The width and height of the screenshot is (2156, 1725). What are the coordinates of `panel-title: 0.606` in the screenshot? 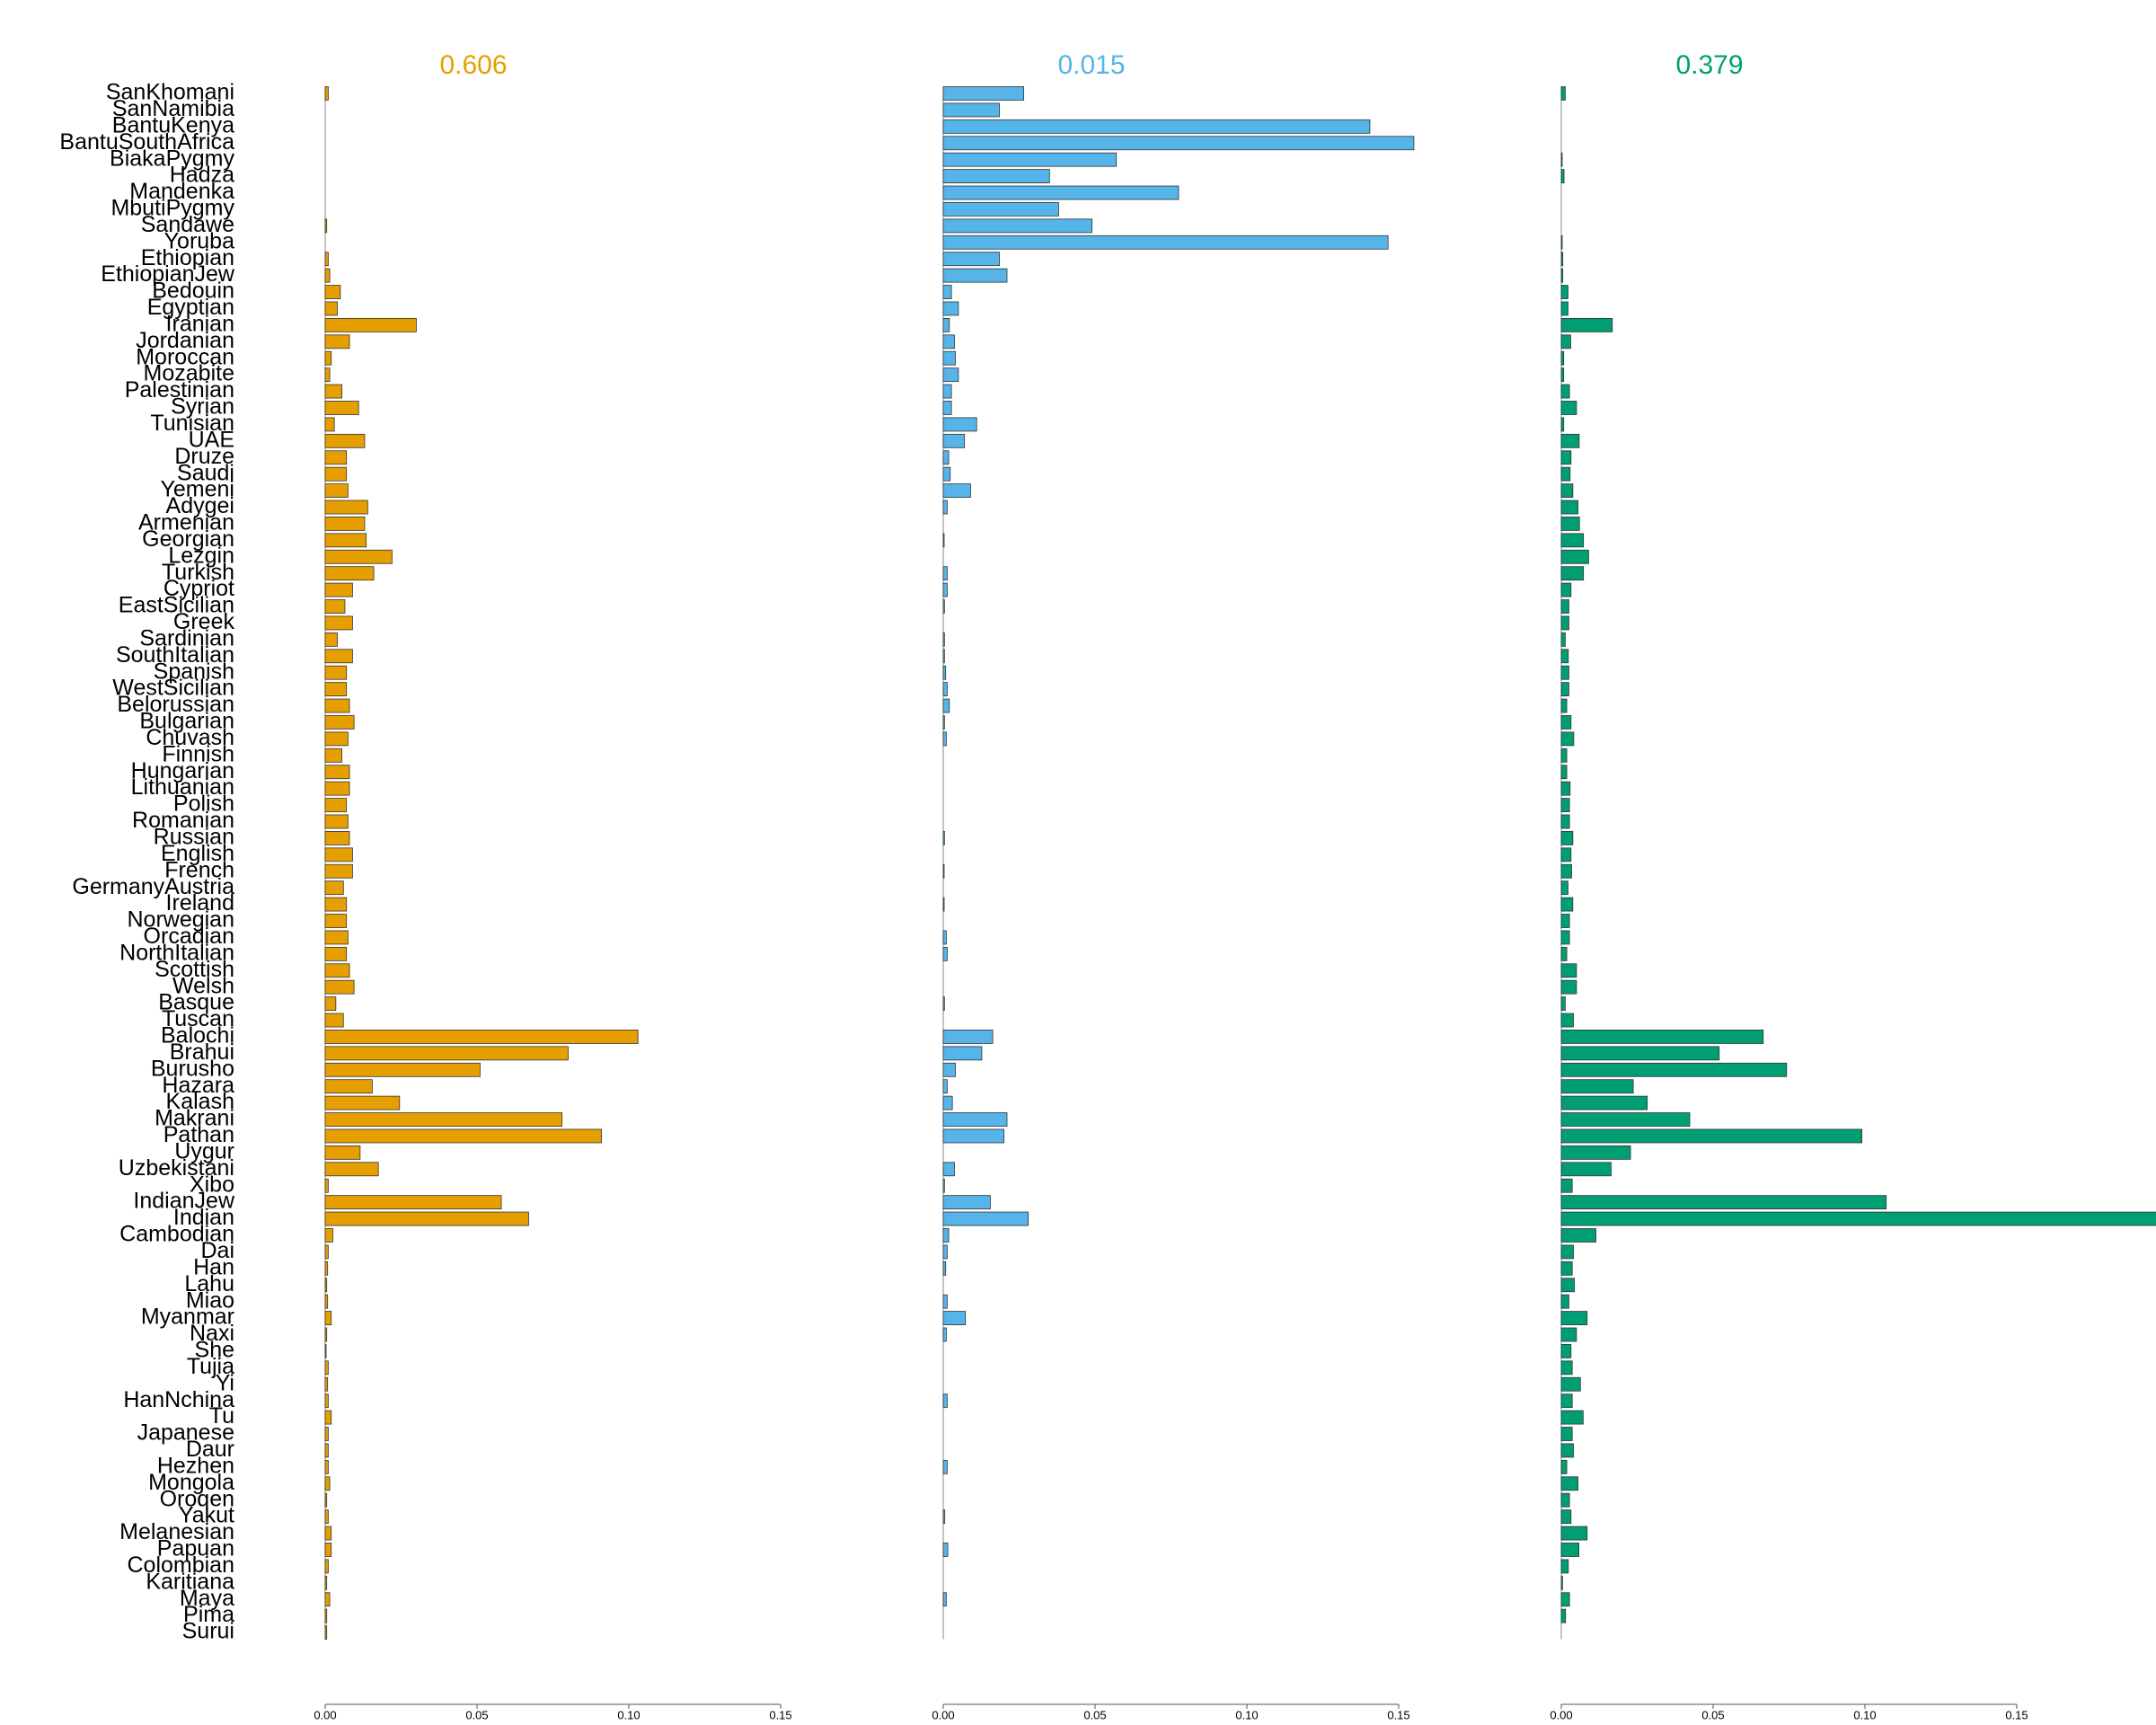 It's located at (473, 65).